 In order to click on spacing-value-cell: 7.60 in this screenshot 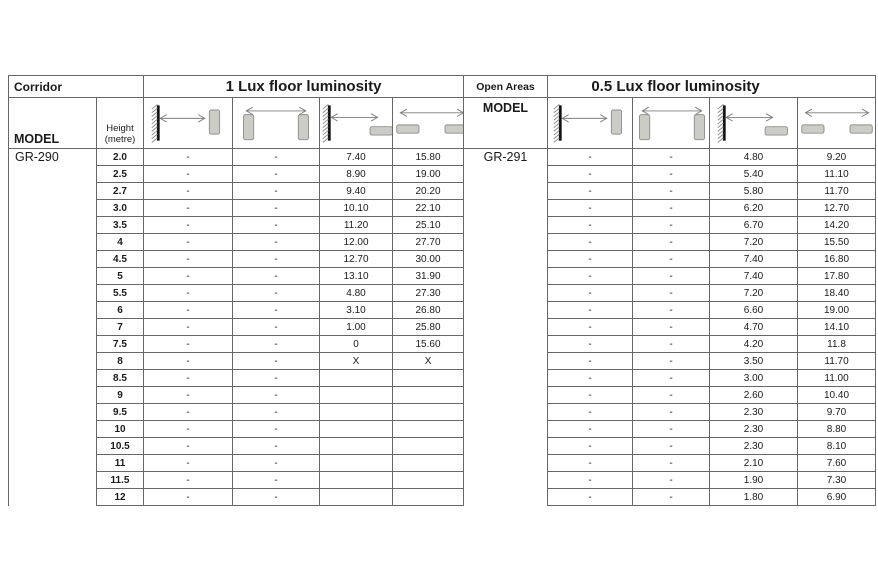, I will do `click(836, 463)`.